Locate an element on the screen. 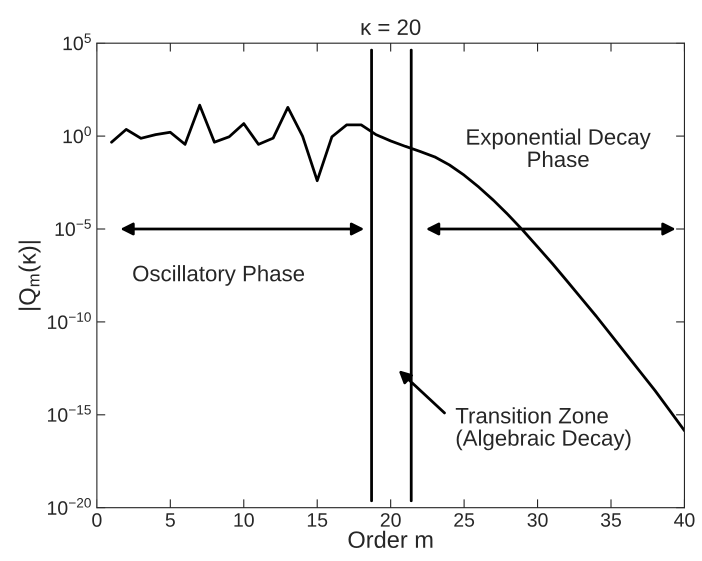 The height and width of the screenshot is (561, 702). annotation: Exponential Decay Phase is located at coordinates (559, 148).